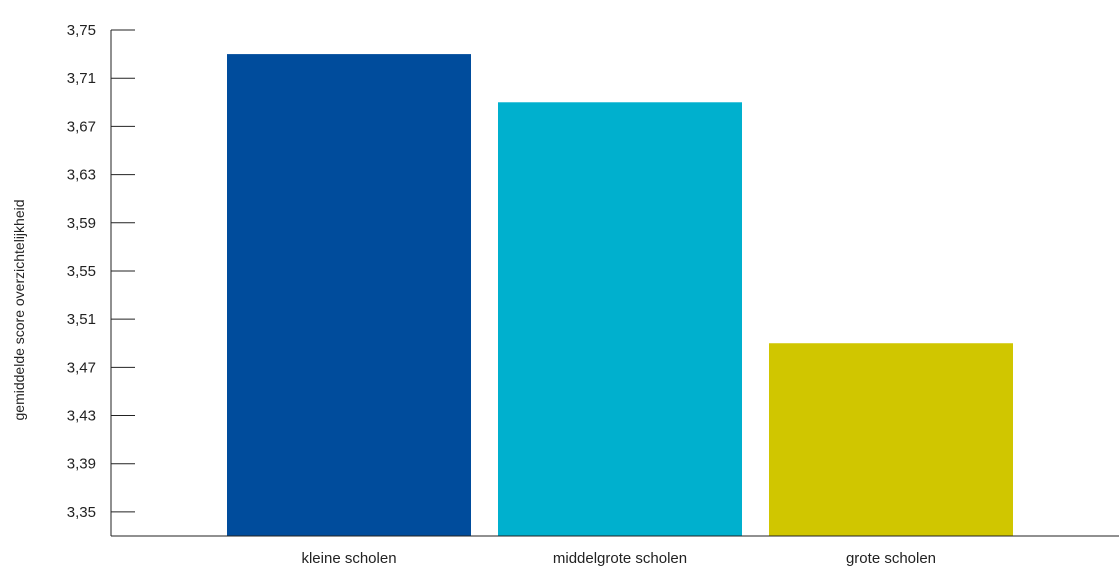  What do you see at coordinates (81, 126) in the screenshot?
I see `y-tick-label: 3,67` at bounding box center [81, 126].